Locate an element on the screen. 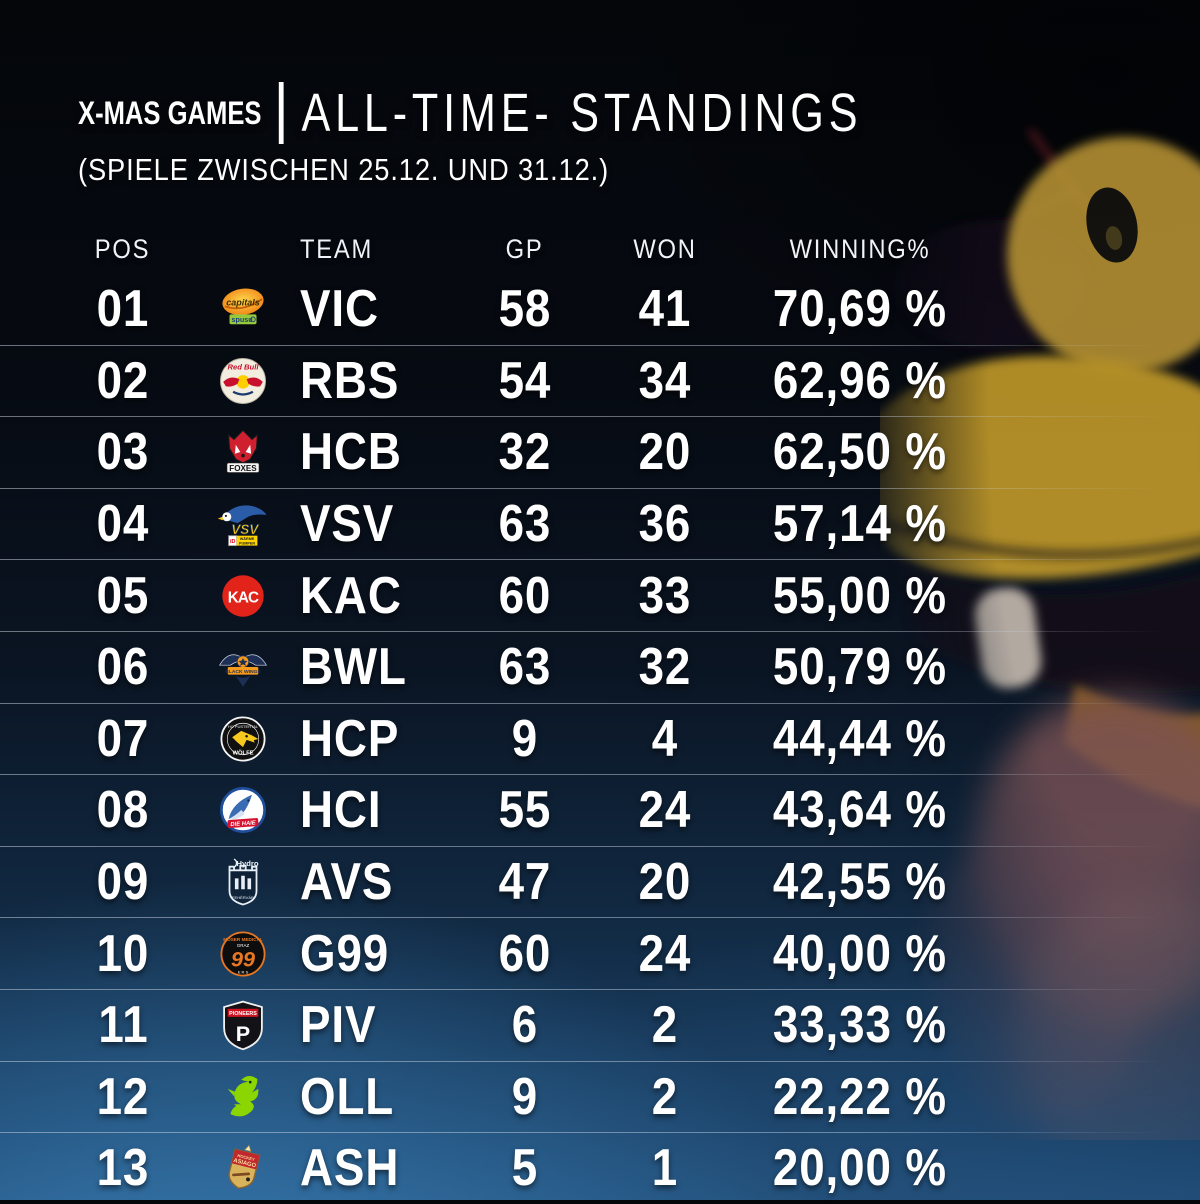  svg-text: ASIAGO is located at coordinates (245, 1164).